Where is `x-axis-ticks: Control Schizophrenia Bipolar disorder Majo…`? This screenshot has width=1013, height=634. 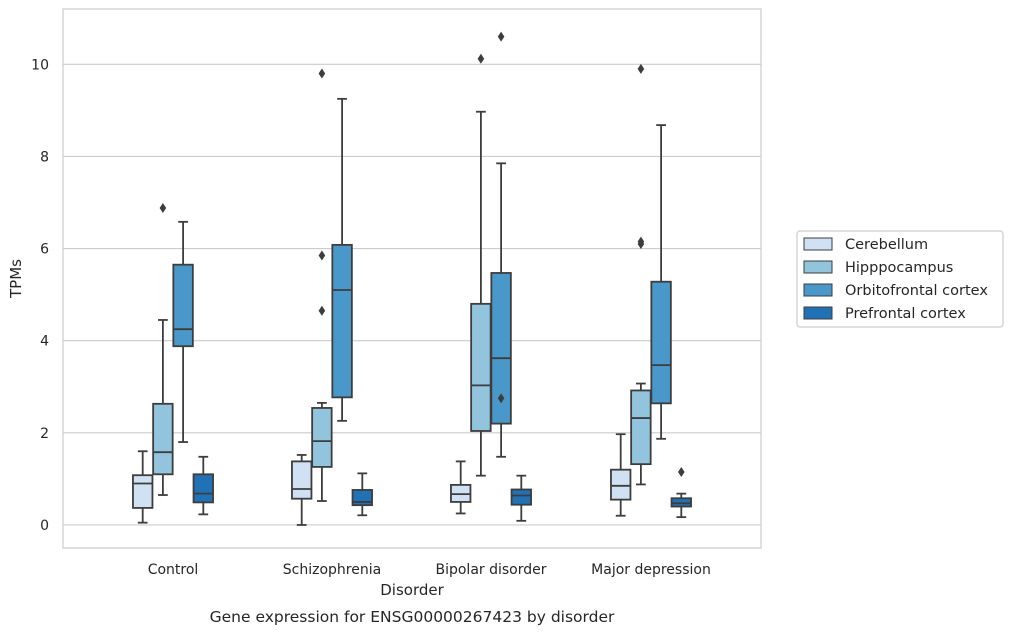
x-axis-ticks: Control Schizophrenia Bipolar disorder Majo… is located at coordinates (429, 570).